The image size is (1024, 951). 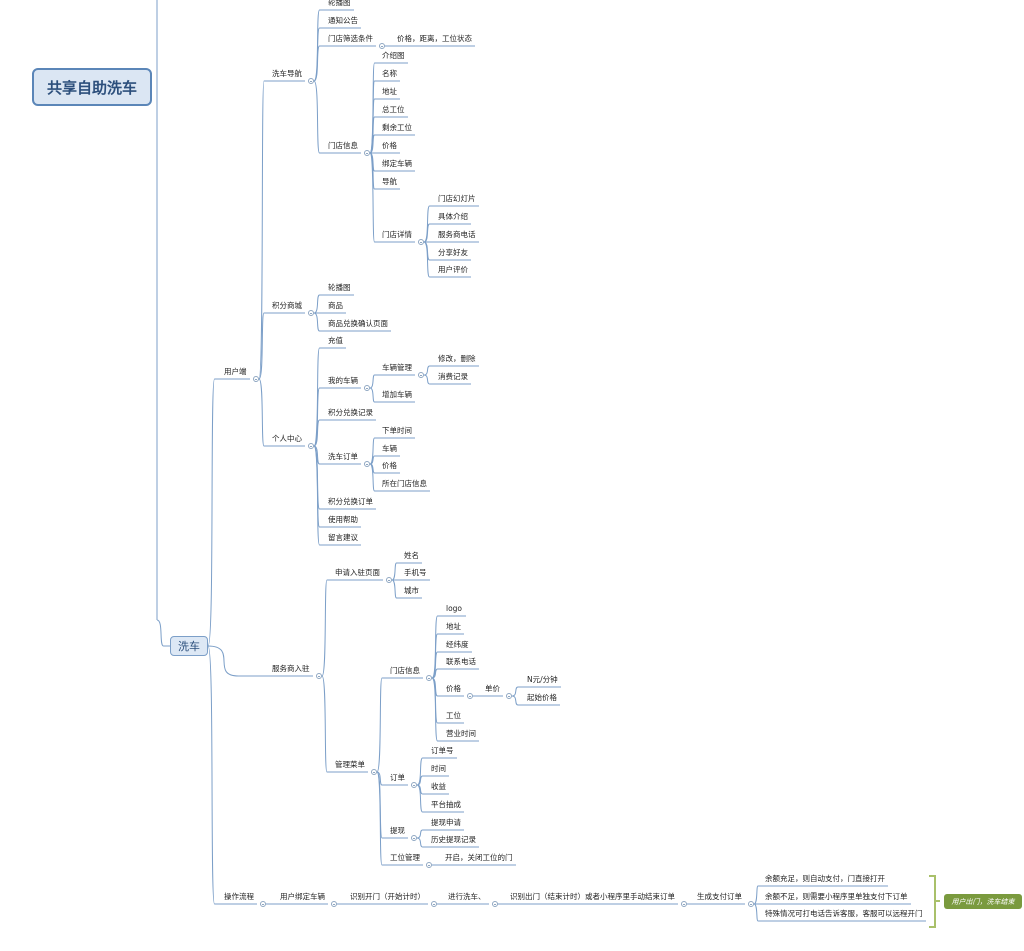 I want to click on node-ps2: 经纬度, so click(x=457, y=644).